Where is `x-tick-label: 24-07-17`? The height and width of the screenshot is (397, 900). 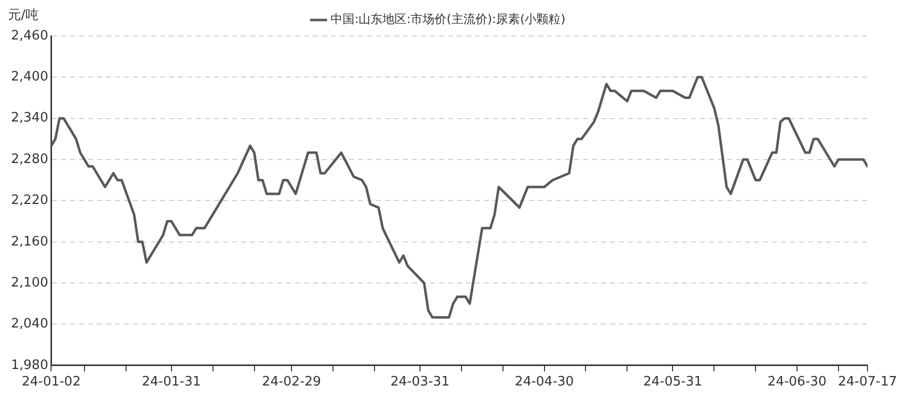 x-tick-label: 24-07-17 is located at coordinates (868, 382).